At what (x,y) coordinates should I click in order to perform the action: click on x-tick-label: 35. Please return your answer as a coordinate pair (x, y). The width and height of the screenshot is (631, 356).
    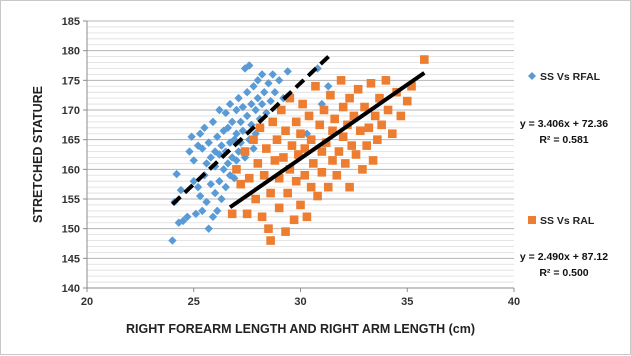
    Looking at the image, I should click on (407, 302).